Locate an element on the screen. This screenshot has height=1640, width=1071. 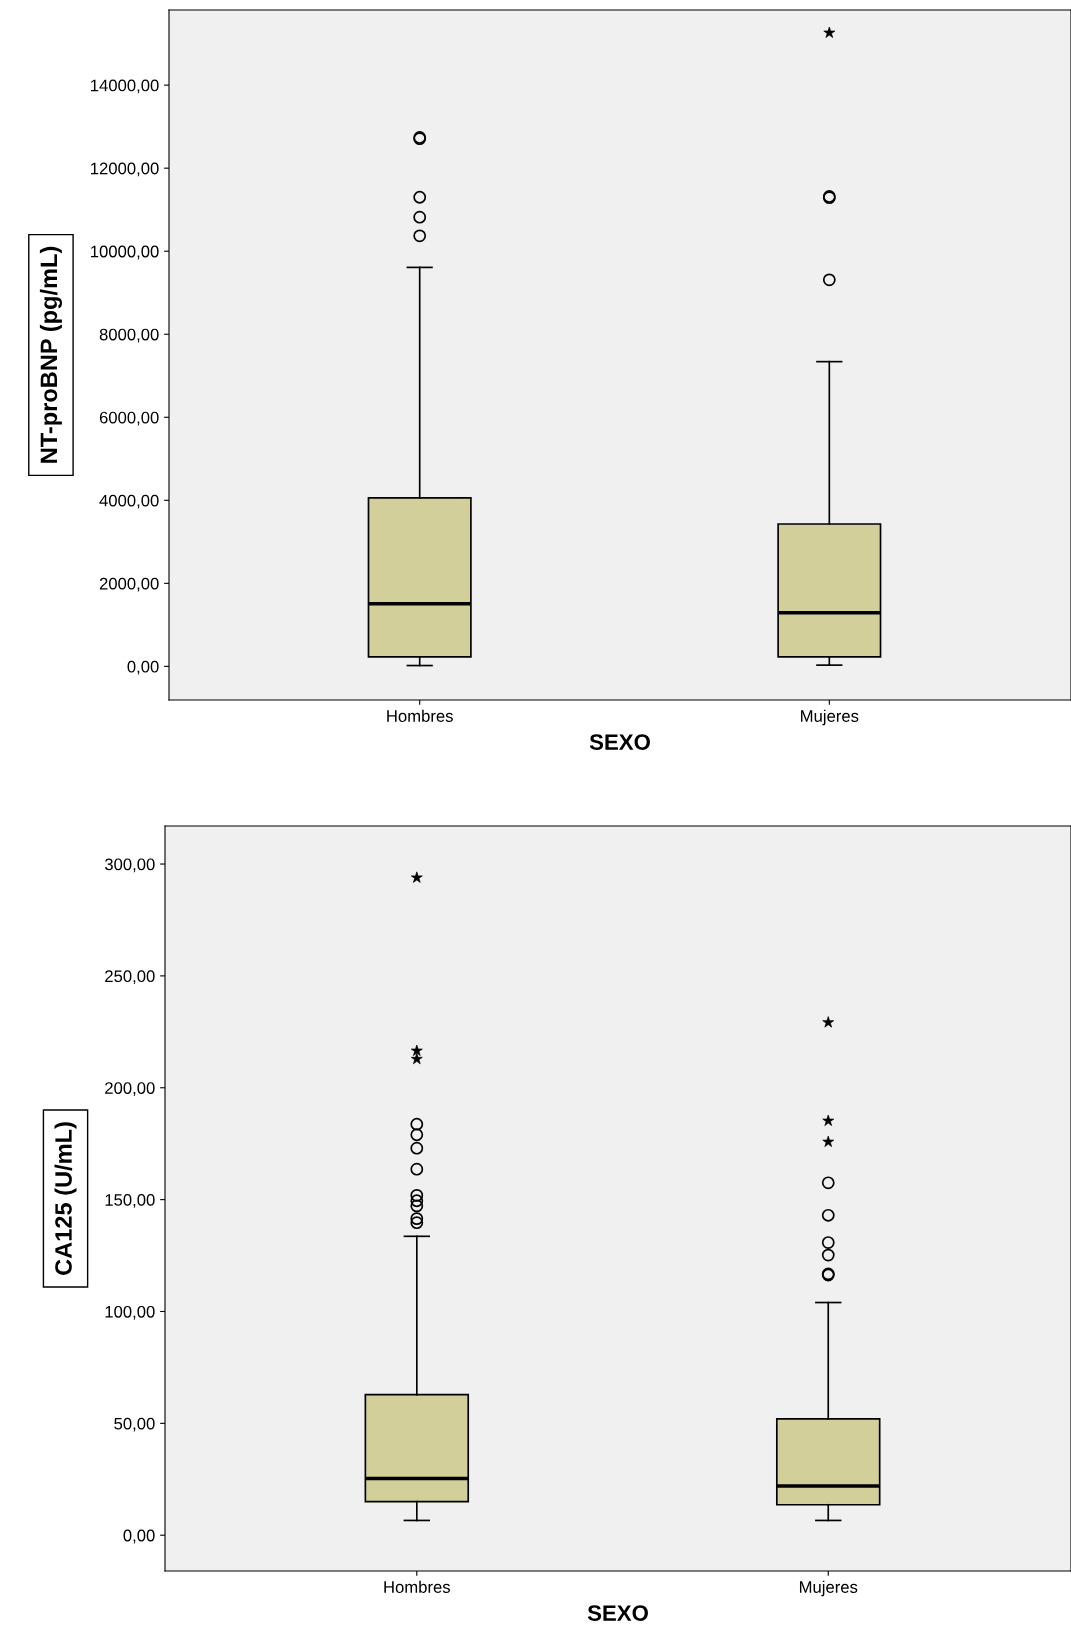
y-tick-label: 100,00 is located at coordinates (130, 1312).